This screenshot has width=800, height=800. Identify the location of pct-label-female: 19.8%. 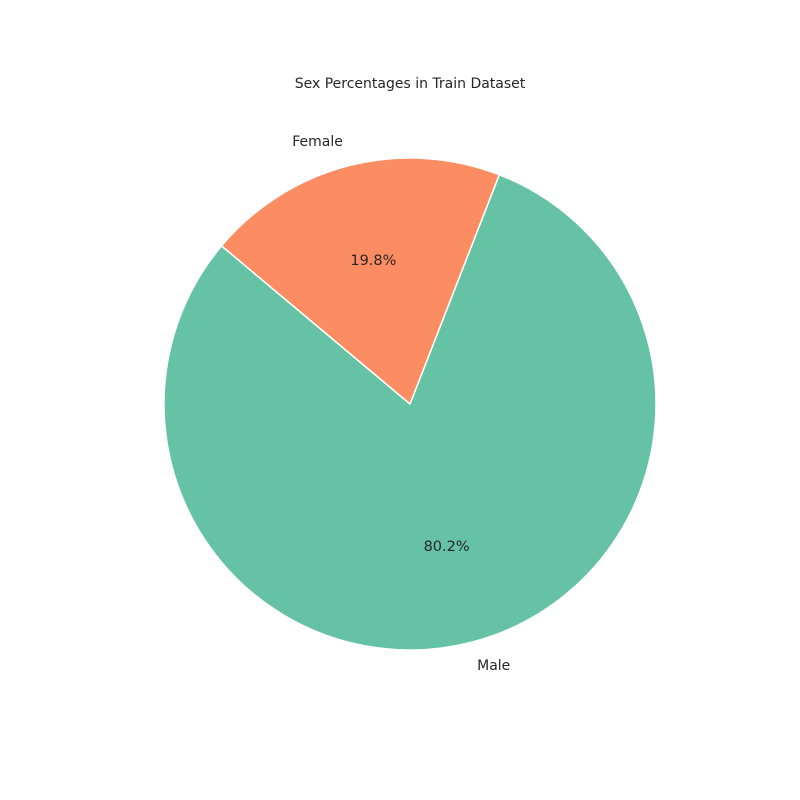
(373, 261).